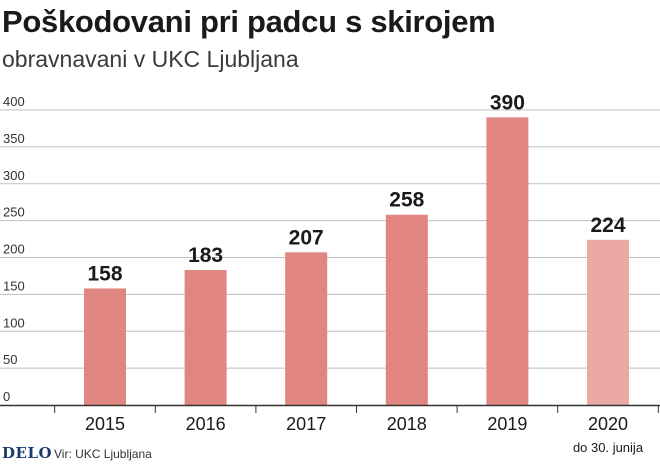 The width and height of the screenshot is (660, 472). I want to click on y-tick-label: 200, so click(14, 249).